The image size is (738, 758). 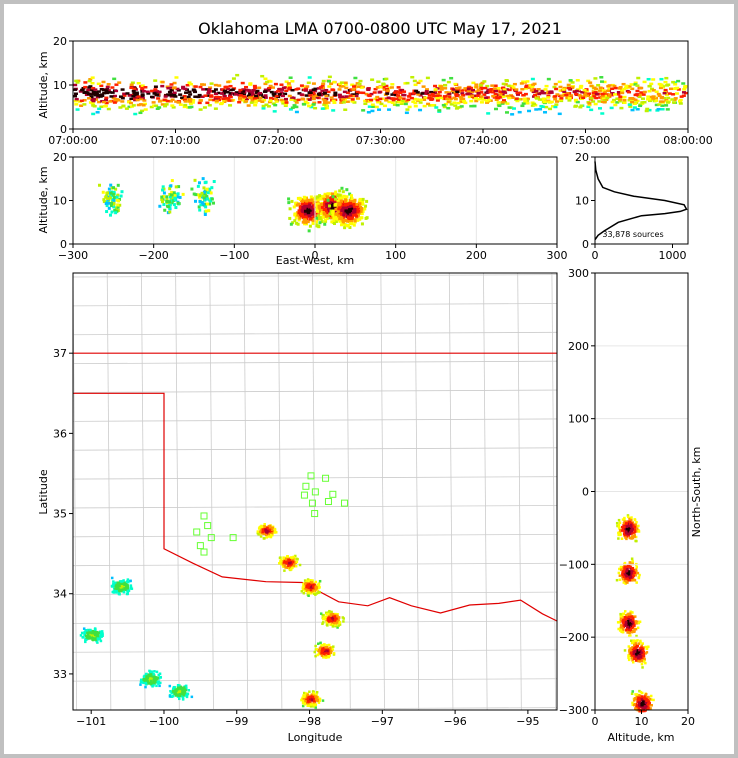 I want to click on latitude-axis-tick-label: 37, so click(x=60, y=353).